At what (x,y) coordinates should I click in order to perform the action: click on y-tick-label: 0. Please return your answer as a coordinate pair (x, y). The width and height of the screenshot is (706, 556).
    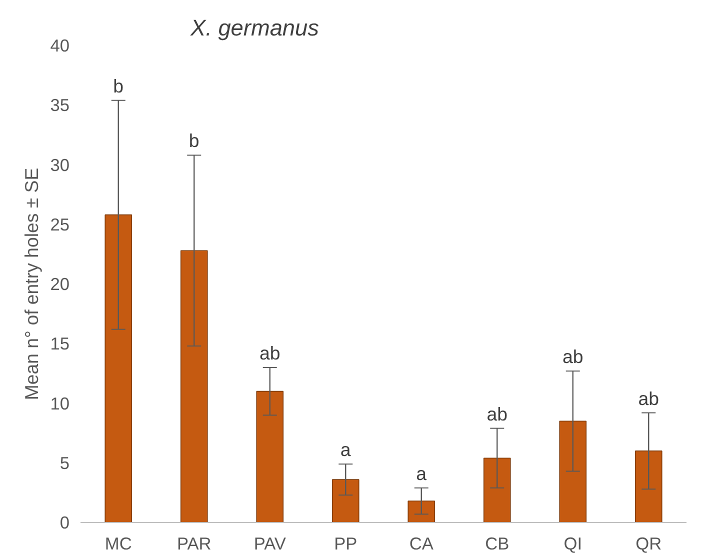
    Looking at the image, I should click on (65, 522).